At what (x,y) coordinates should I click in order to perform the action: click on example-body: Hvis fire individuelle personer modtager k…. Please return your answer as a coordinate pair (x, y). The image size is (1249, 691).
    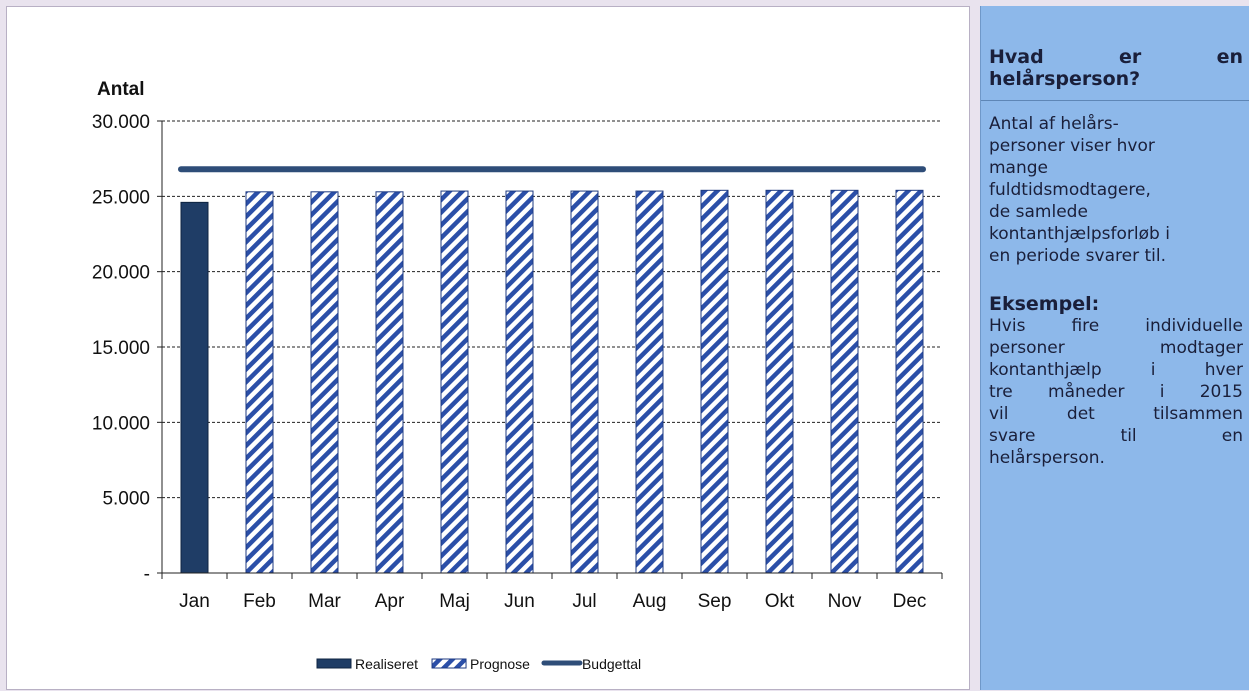
    Looking at the image, I should click on (1116, 381).